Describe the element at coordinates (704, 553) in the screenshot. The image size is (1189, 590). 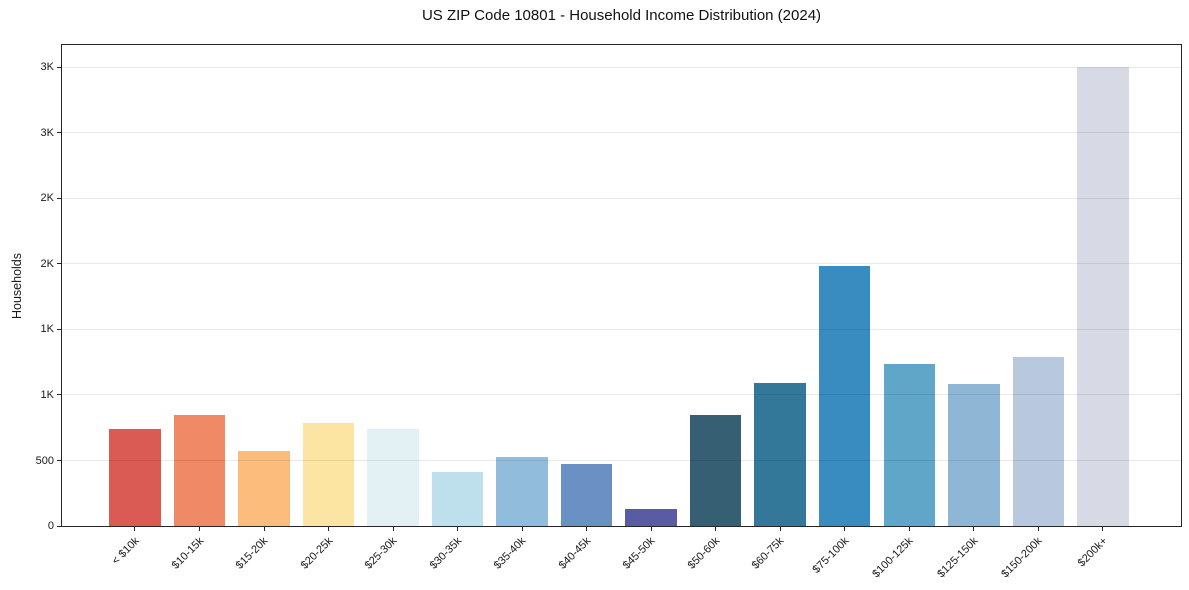
I see `x-tick-label: $50-60k` at that location.